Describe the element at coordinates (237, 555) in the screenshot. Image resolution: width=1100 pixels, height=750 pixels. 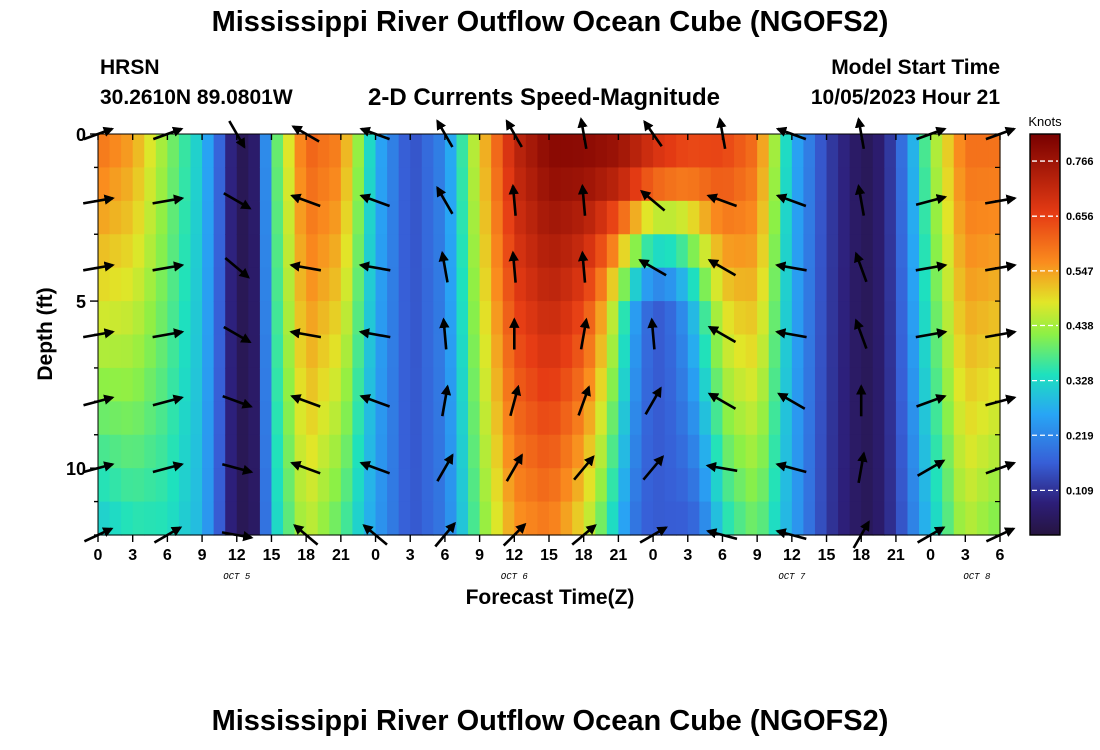
I see `x-tick-label: 12` at that location.